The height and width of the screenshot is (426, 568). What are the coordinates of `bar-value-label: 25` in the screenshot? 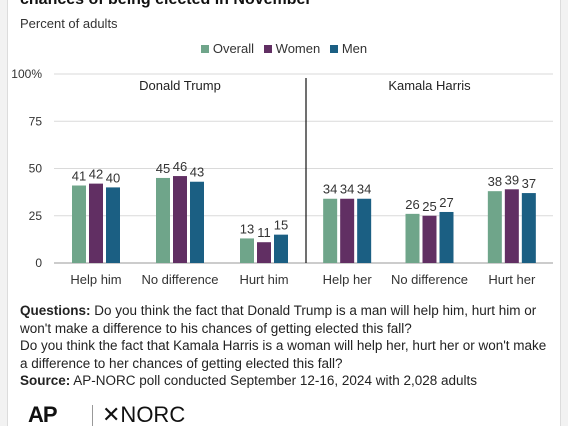 It's located at (429, 206).